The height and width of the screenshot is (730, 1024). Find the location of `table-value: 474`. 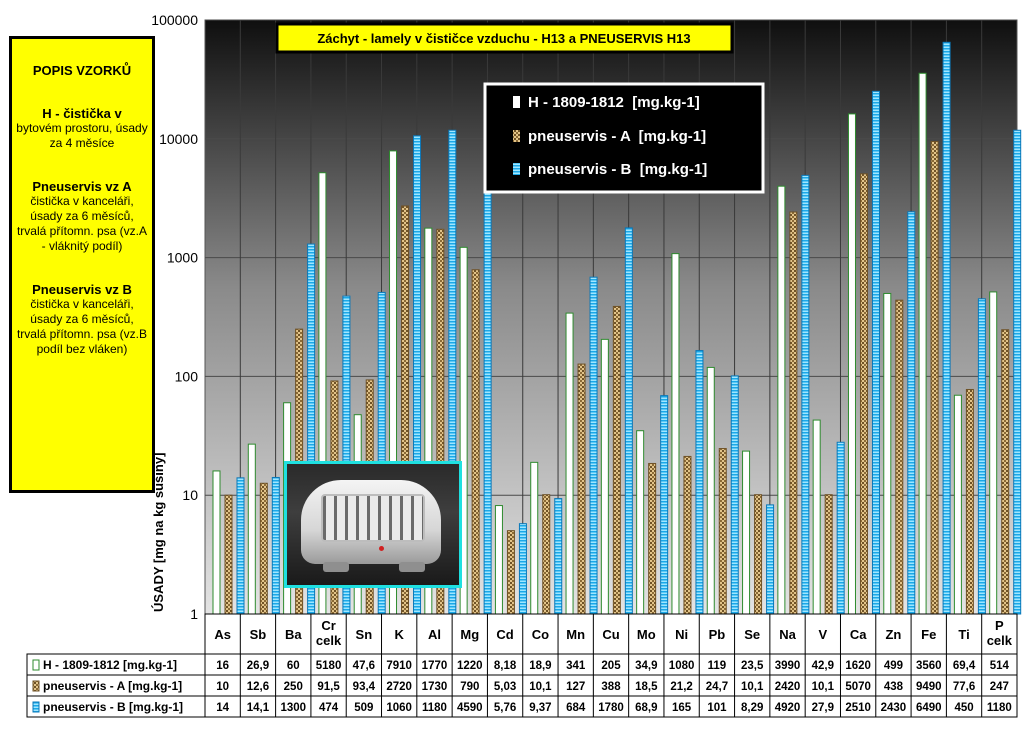

table-value: 474 is located at coordinates (329, 708).